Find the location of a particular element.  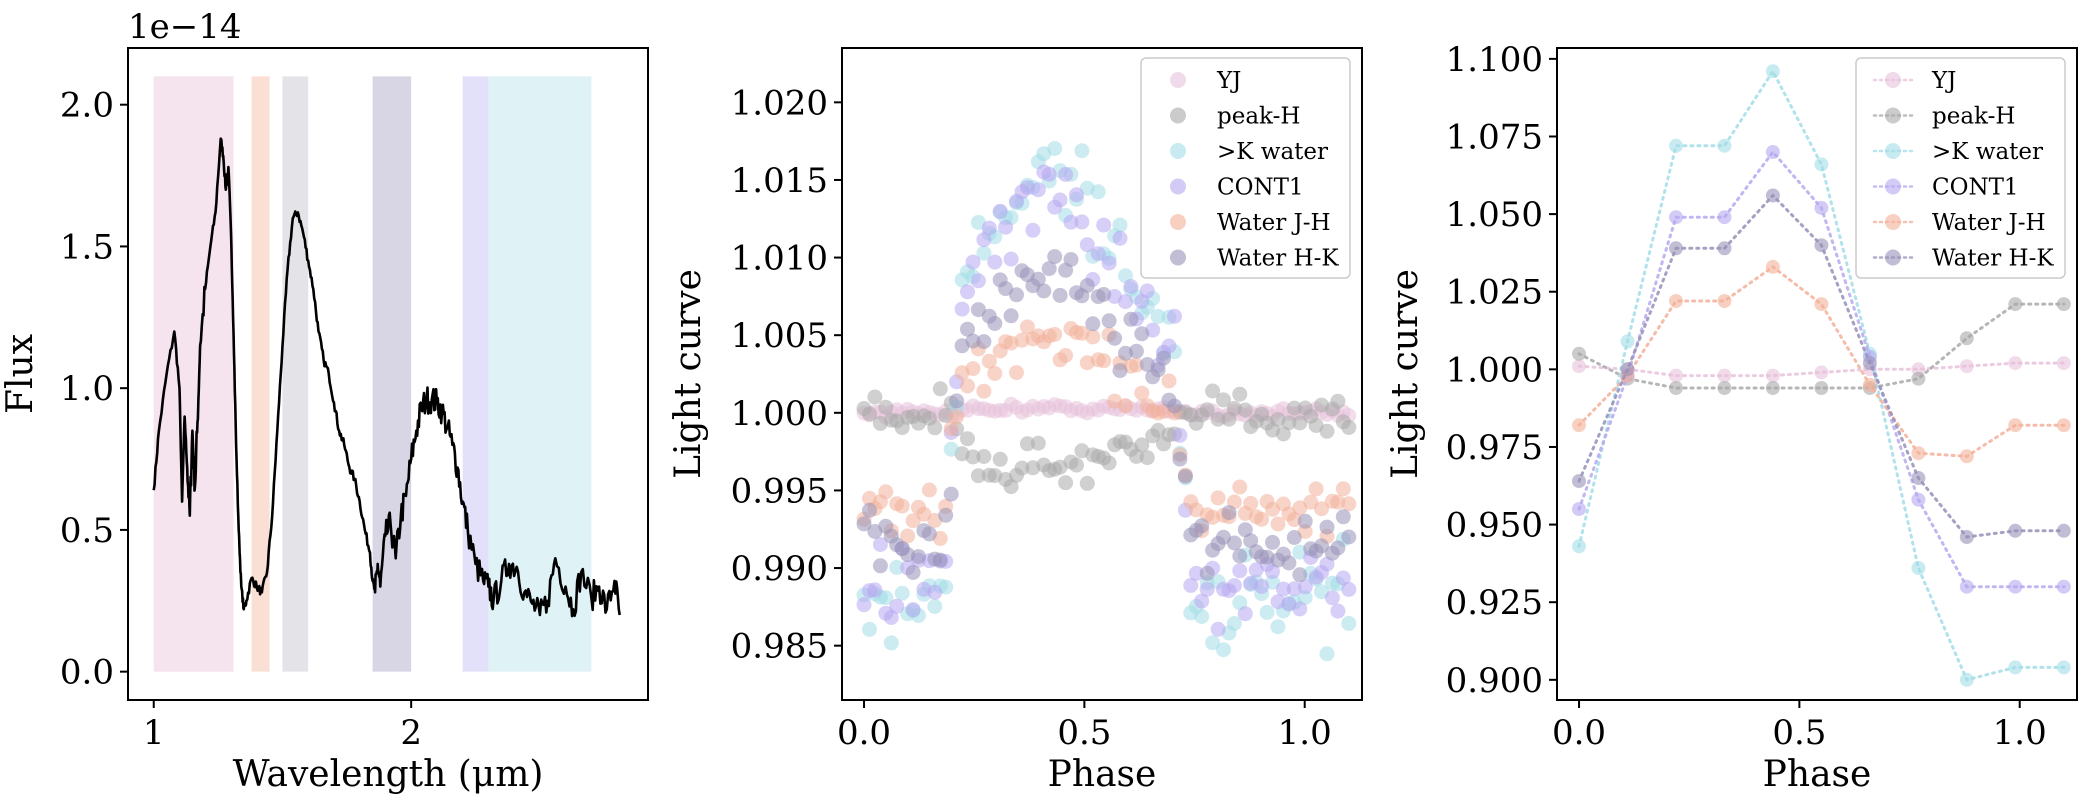

y-tick-label: 1.020 is located at coordinates (779, 103).